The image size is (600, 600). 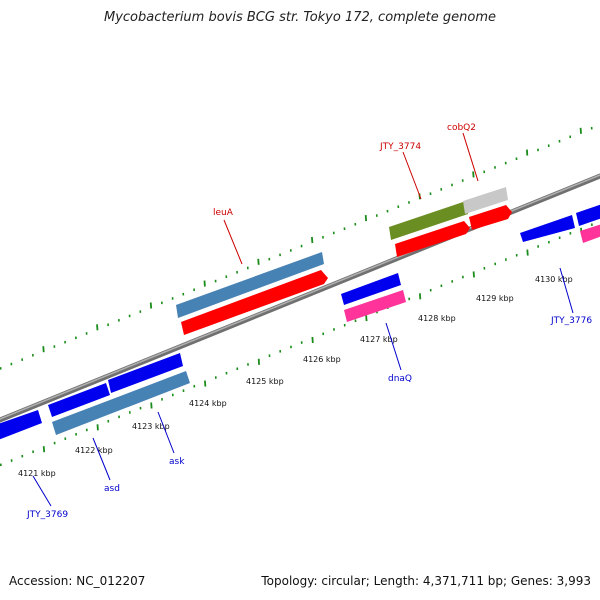 What do you see at coordinates (322, 359) in the screenshot?
I see `tick-label: 4126 kbp` at bounding box center [322, 359].